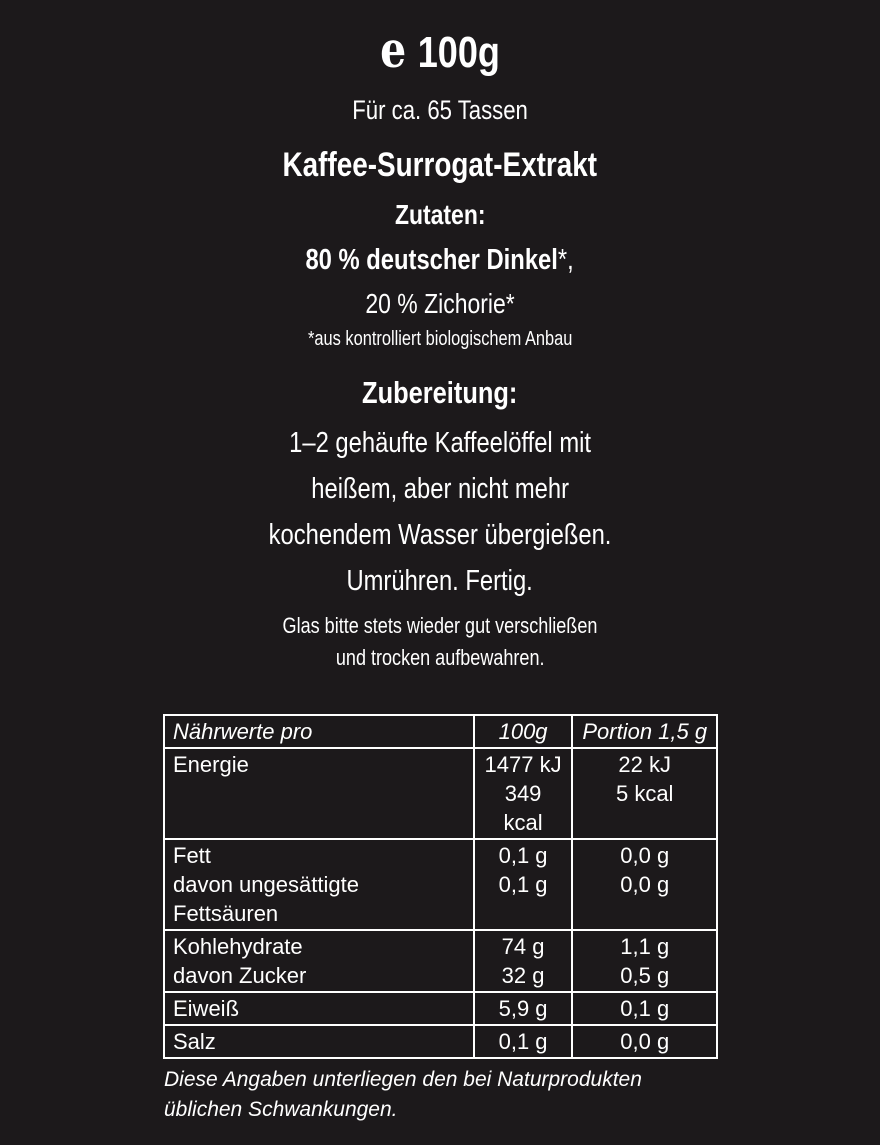 The image size is (880, 1145). I want to click on row-label: Kohlehydrate davon Zucker, so click(319, 961).